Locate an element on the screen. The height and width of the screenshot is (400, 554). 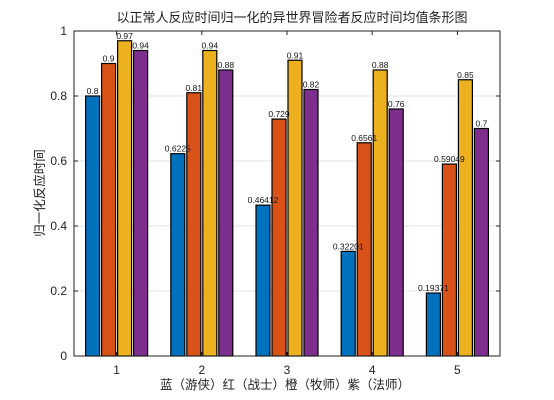
data-label: 0.6561 is located at coordinates (364, 138).